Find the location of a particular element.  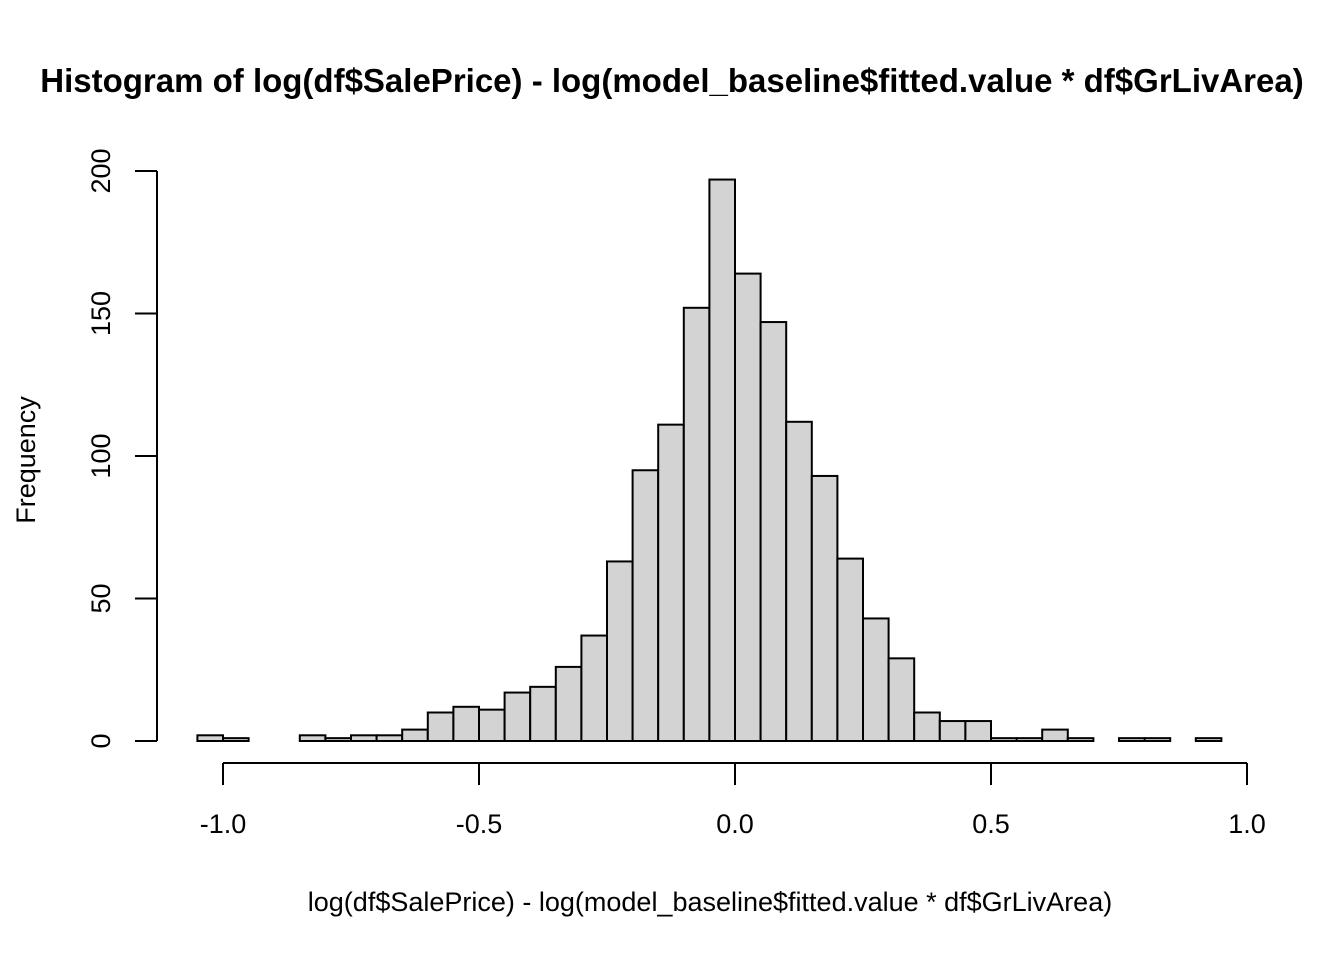

y-axis-label: Frequency is located at coordinates (26, 460).